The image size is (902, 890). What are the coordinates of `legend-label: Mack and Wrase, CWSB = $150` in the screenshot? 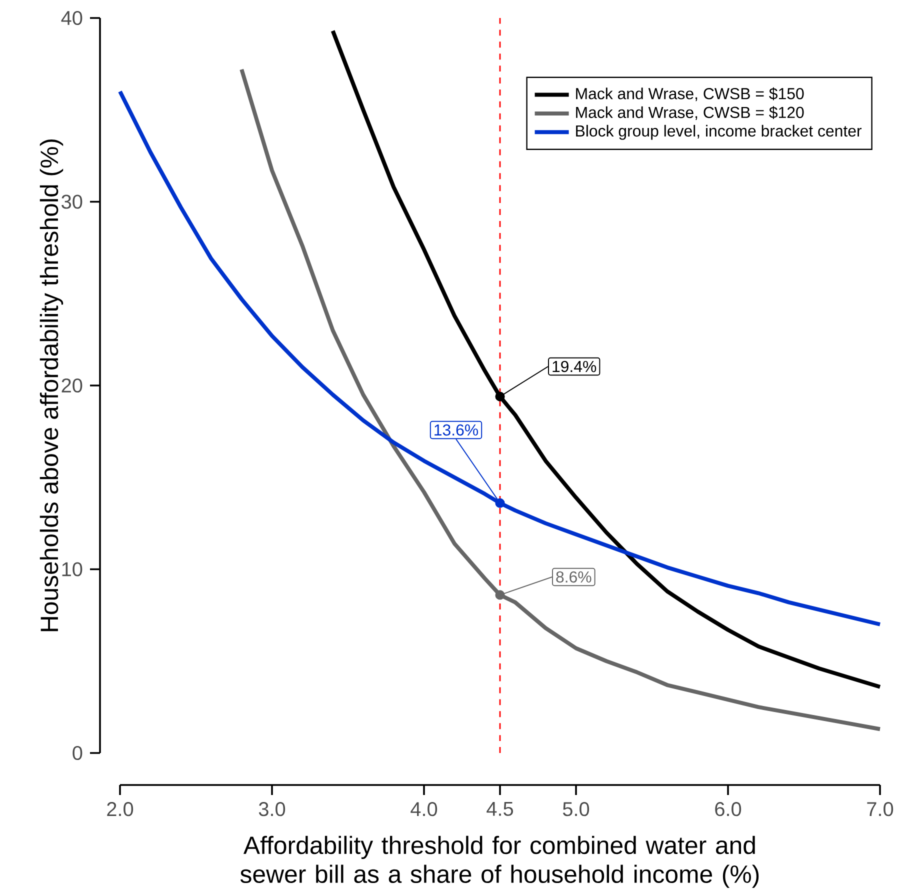 It's located at (690, 94).